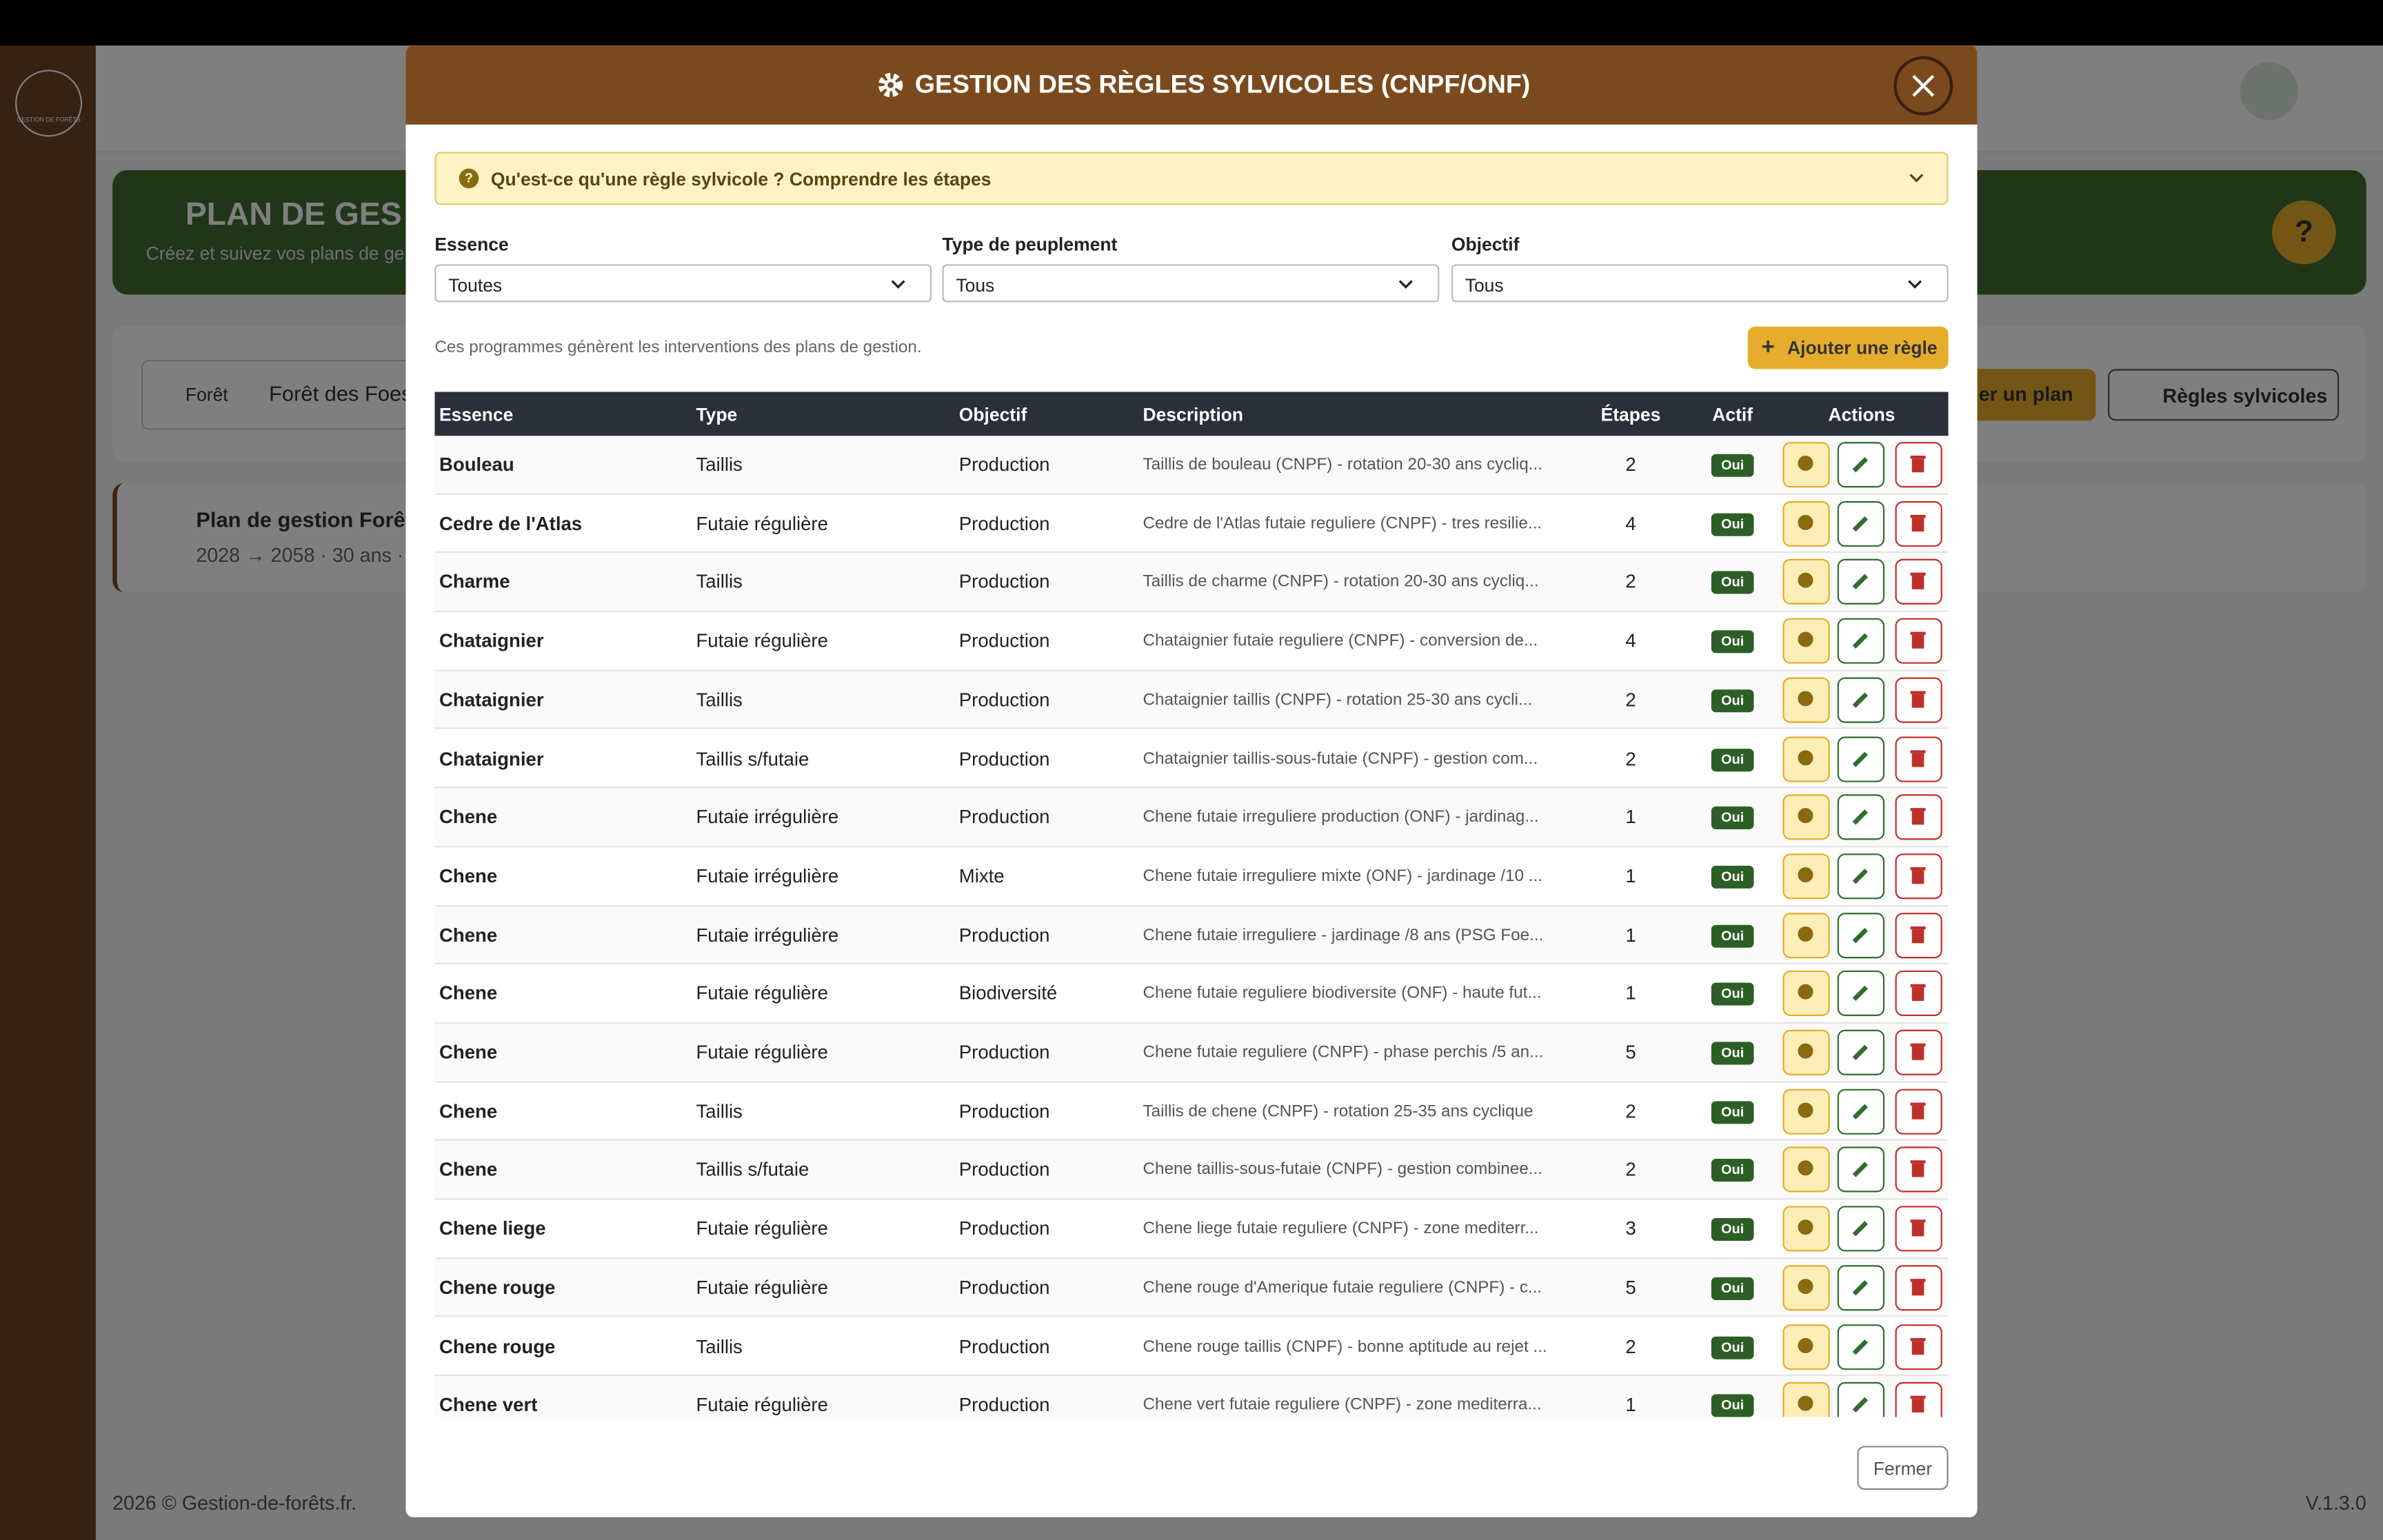 This screenshot has width=2383, height=1540. I want to click on close-footer-button: Fermer, so click(1903, 1468).